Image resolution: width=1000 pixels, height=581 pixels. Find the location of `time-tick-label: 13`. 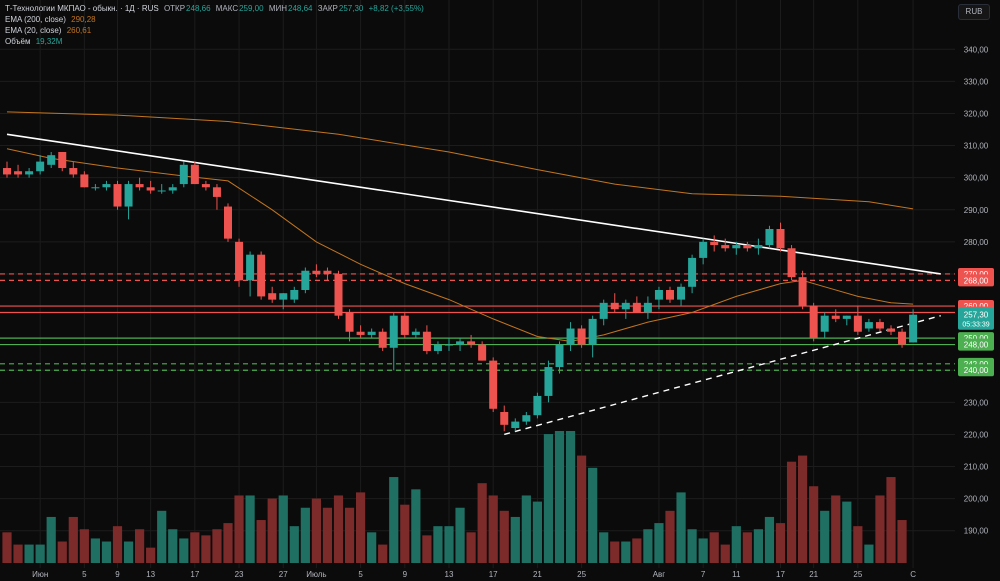

time-tick-label: 13 is located at coordinates (449, 574).